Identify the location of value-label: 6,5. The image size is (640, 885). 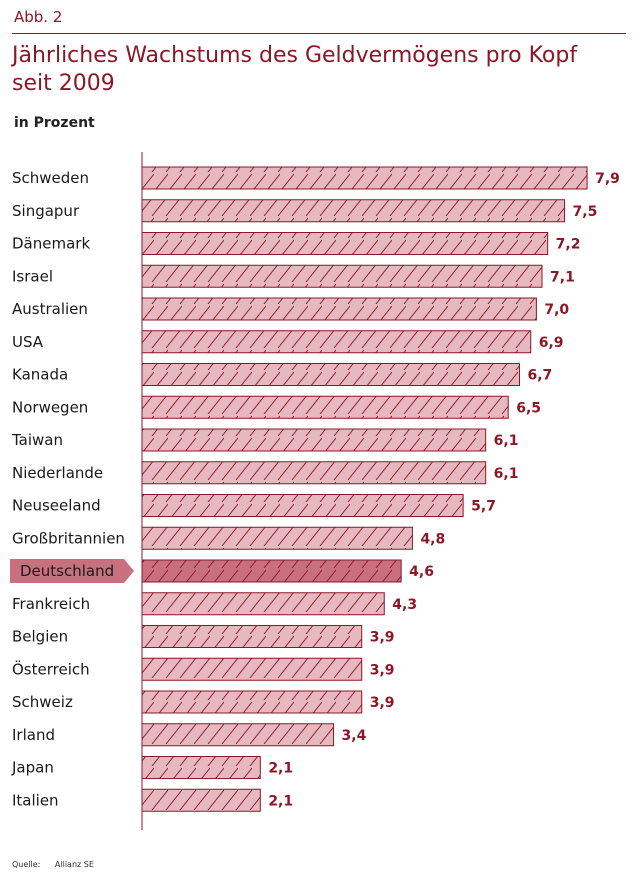
(528, 408).